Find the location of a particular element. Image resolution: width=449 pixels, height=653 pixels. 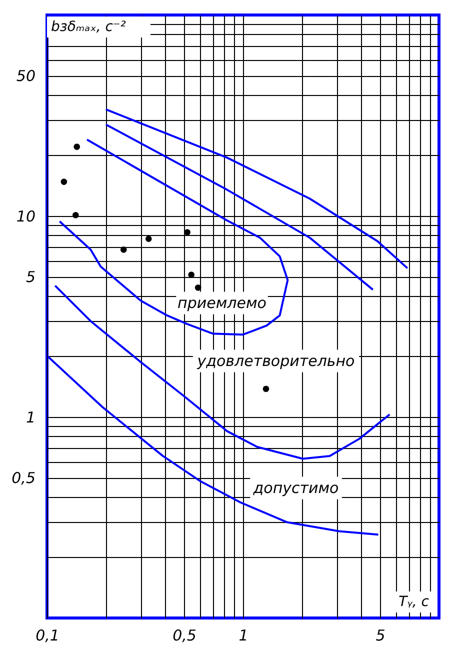

x-tick-label: 5 is located at coordinates (381, 635).